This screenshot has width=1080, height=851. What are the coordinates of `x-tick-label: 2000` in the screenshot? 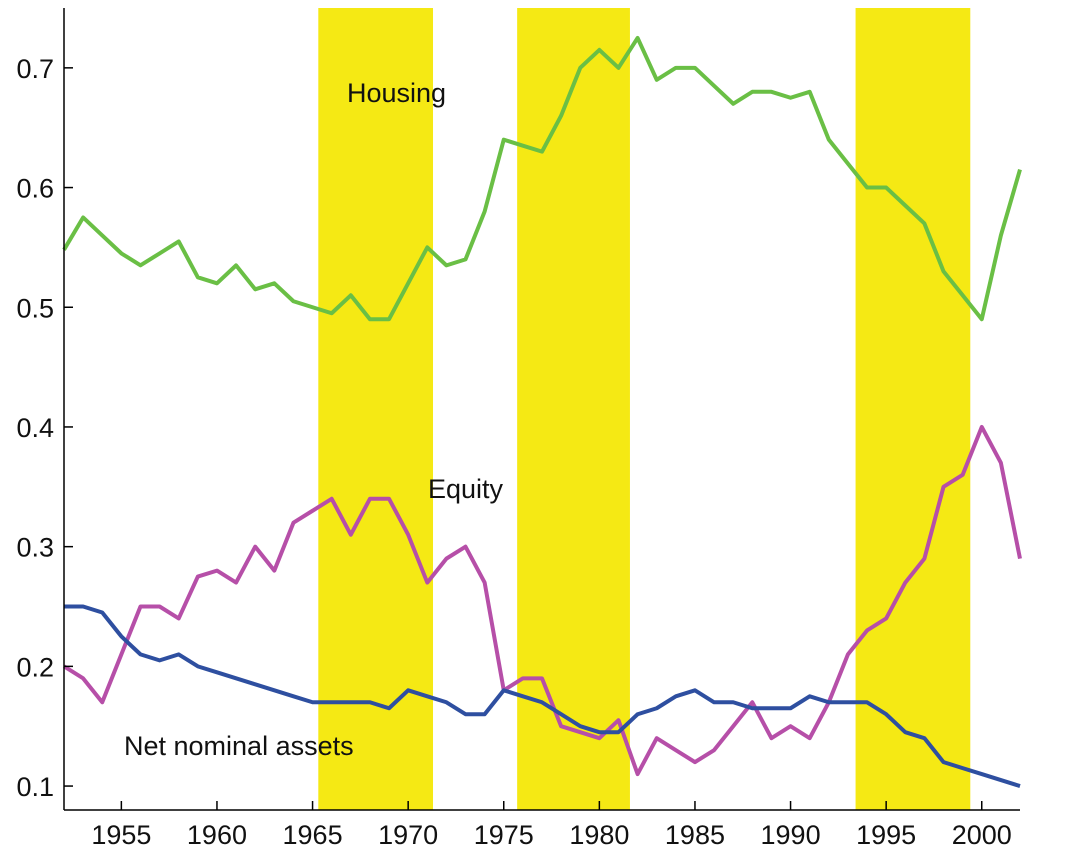 It's located at (982, 835).